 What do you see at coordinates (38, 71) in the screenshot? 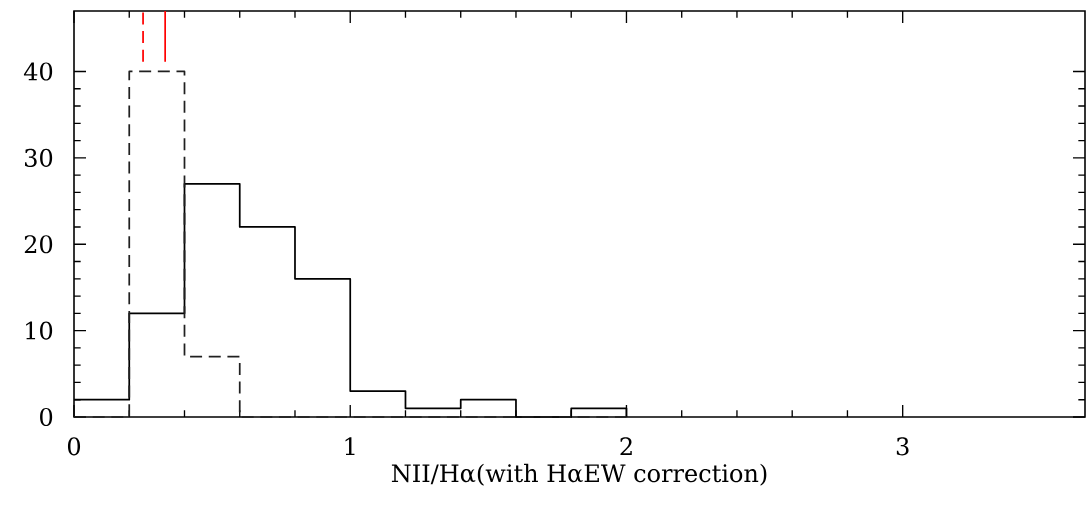
I see `y-tick-label: 40` at bounding box center [38, 71].